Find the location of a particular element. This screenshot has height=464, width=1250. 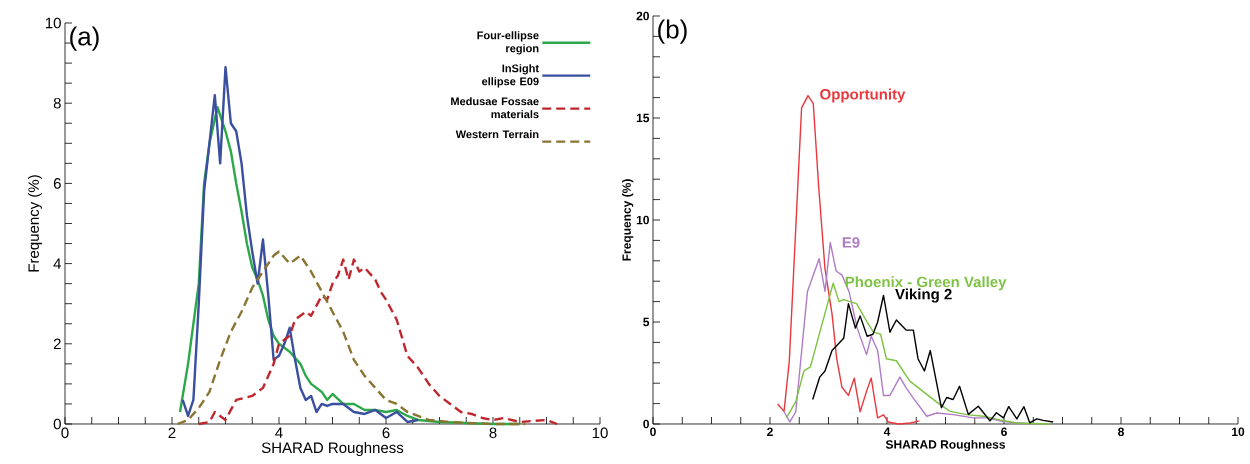

x-tick-label: 0 is located at coordinates (65, 433).